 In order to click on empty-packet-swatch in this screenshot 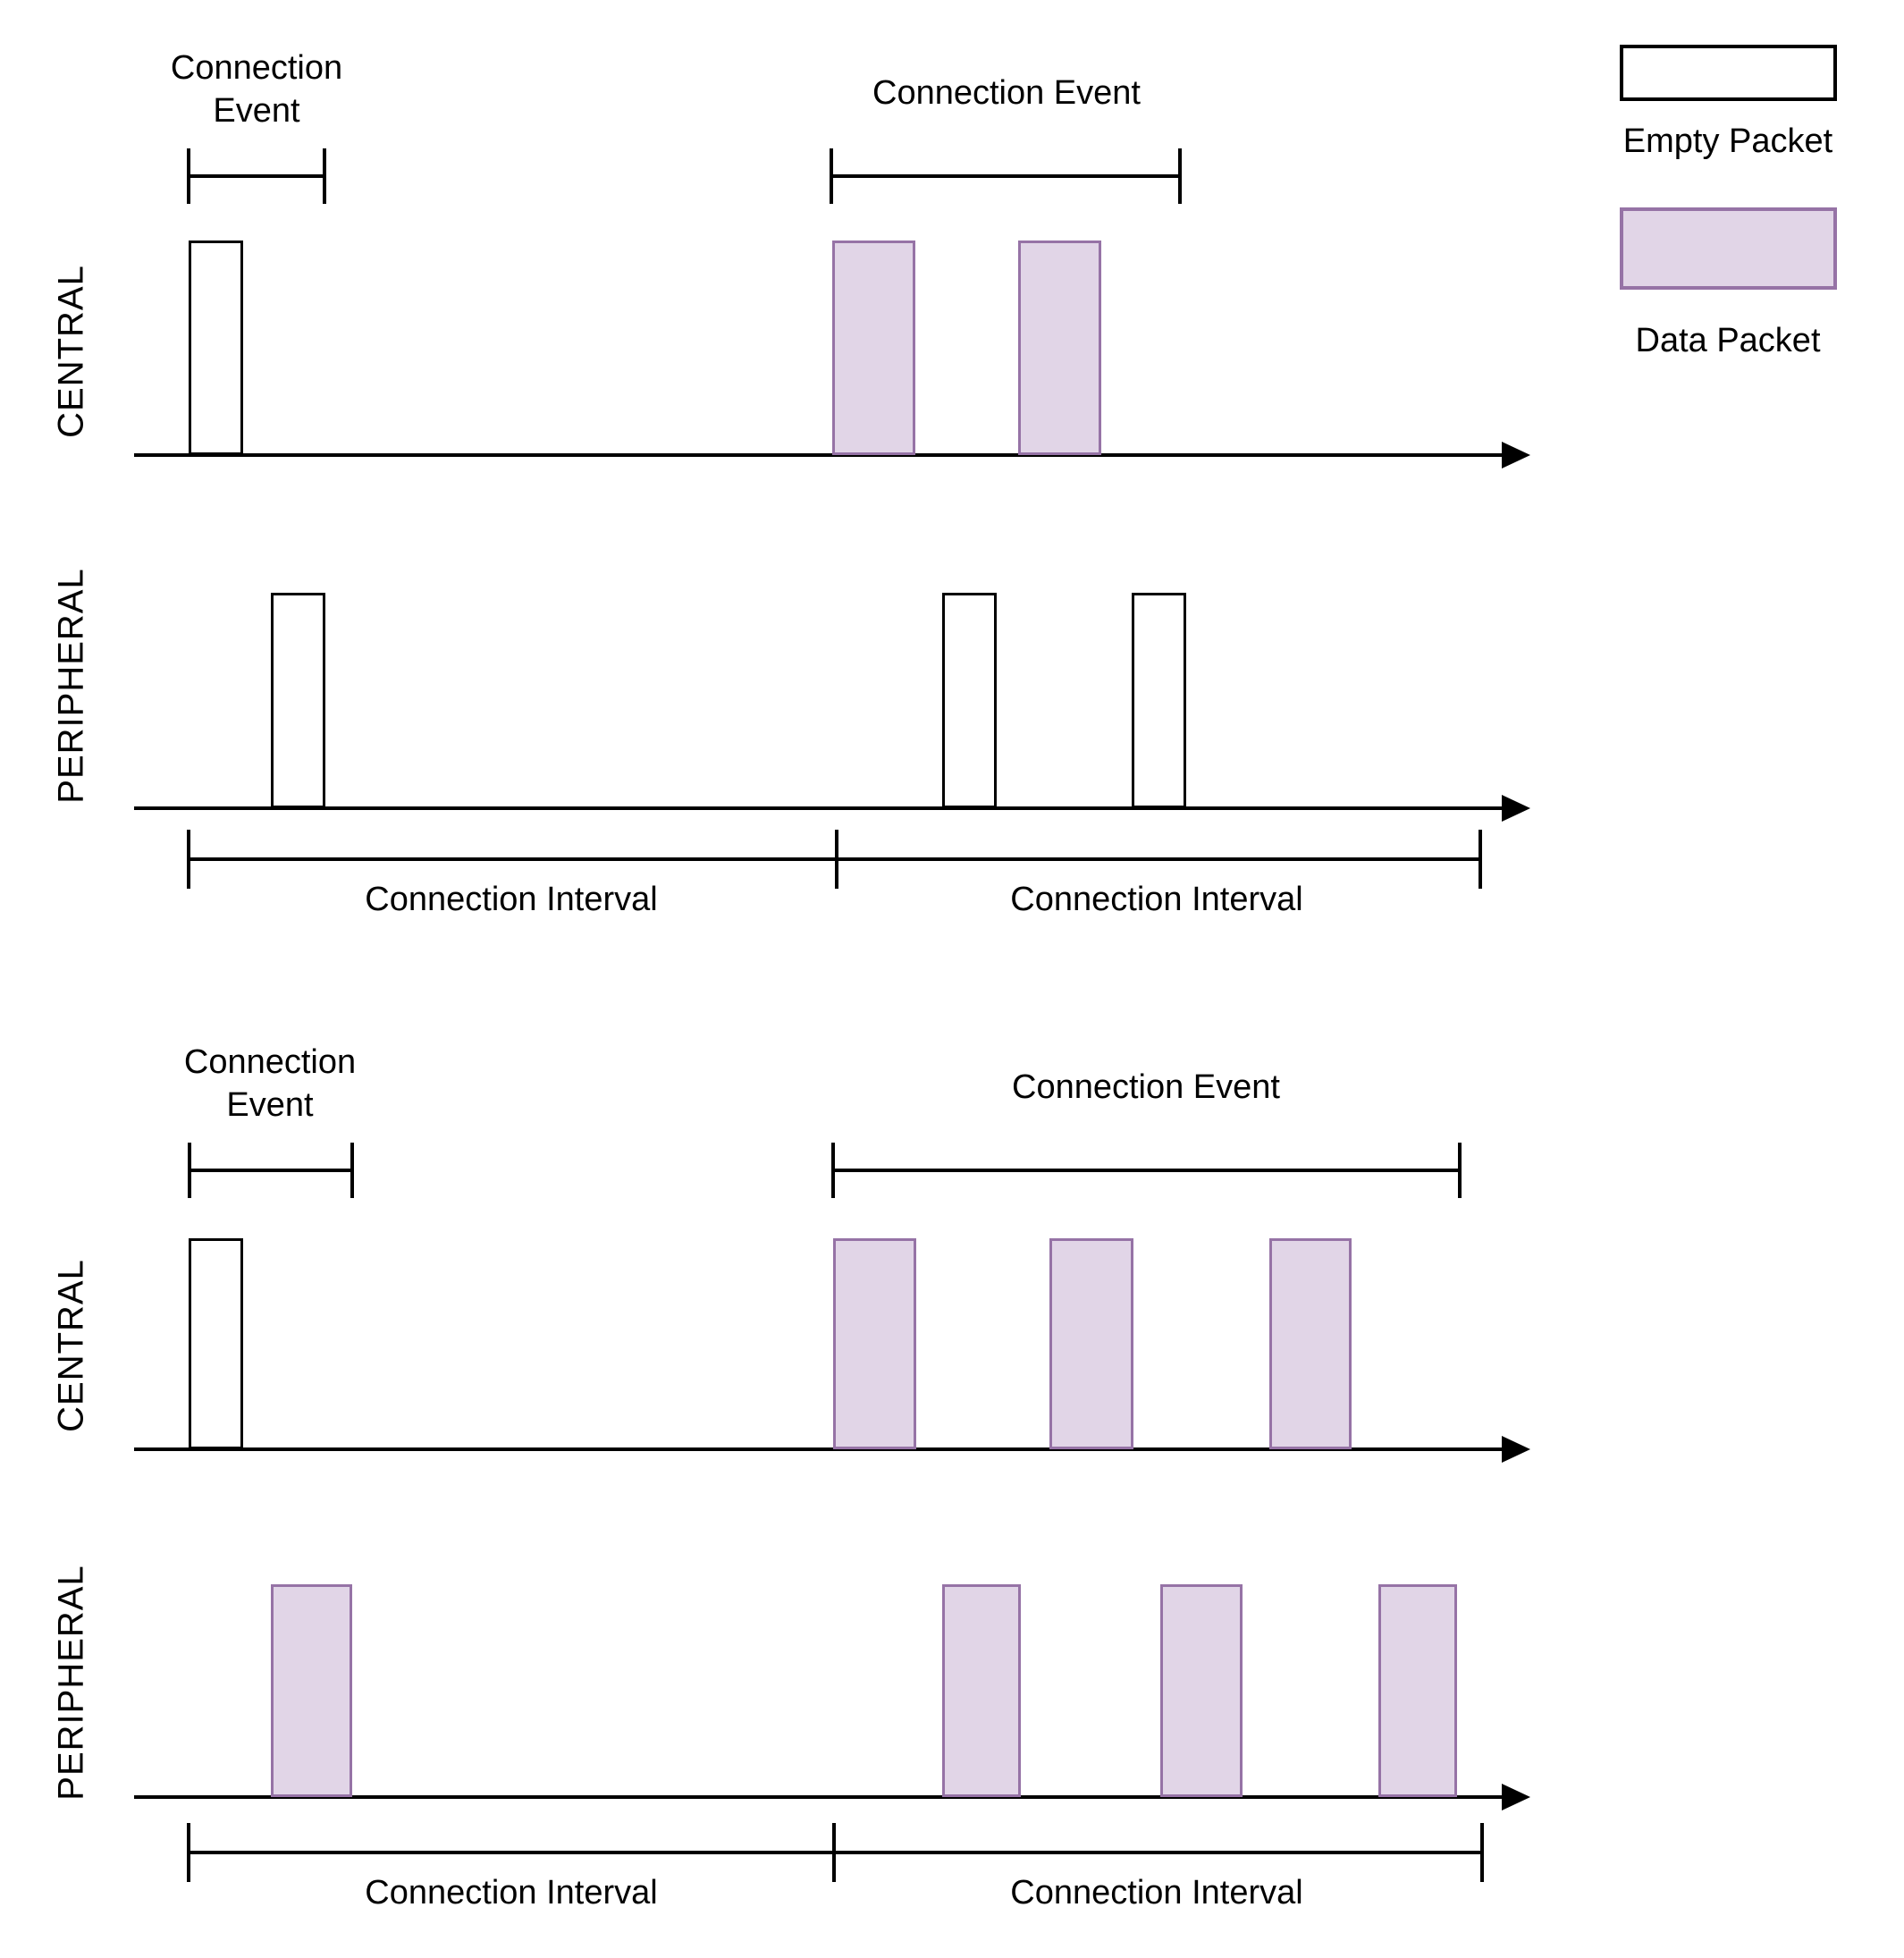, I will do `click(1728, 73)`.